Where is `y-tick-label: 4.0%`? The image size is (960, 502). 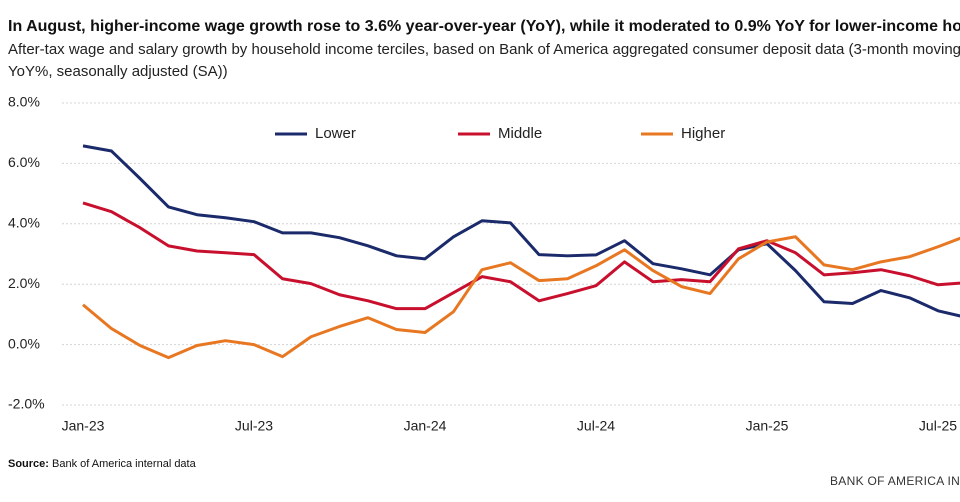
y-tick-label: 4.0% is located at coordinates (24, 223).